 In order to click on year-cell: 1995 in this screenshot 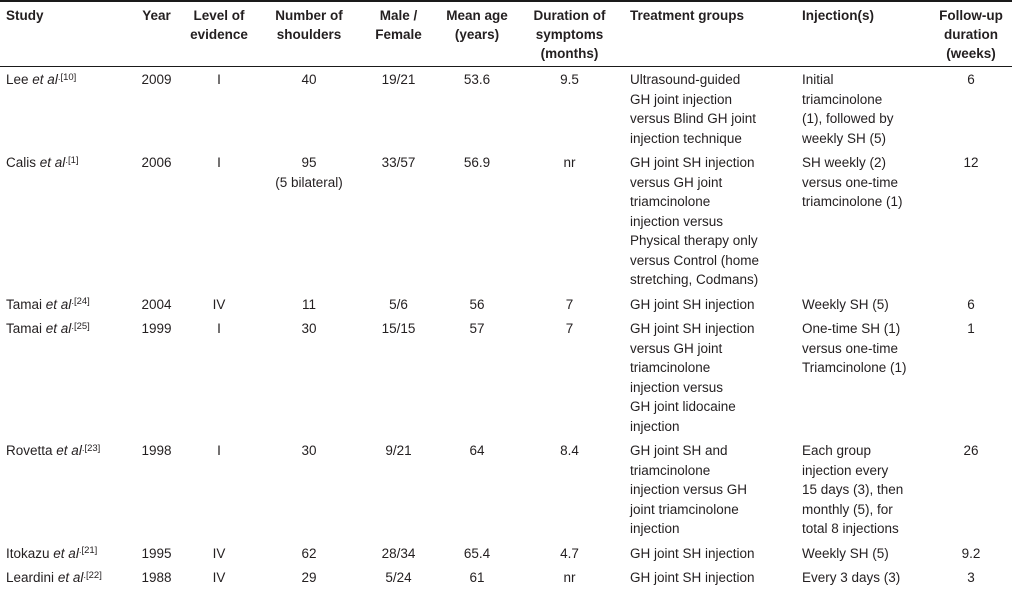, I will do `click(156, 553)`.